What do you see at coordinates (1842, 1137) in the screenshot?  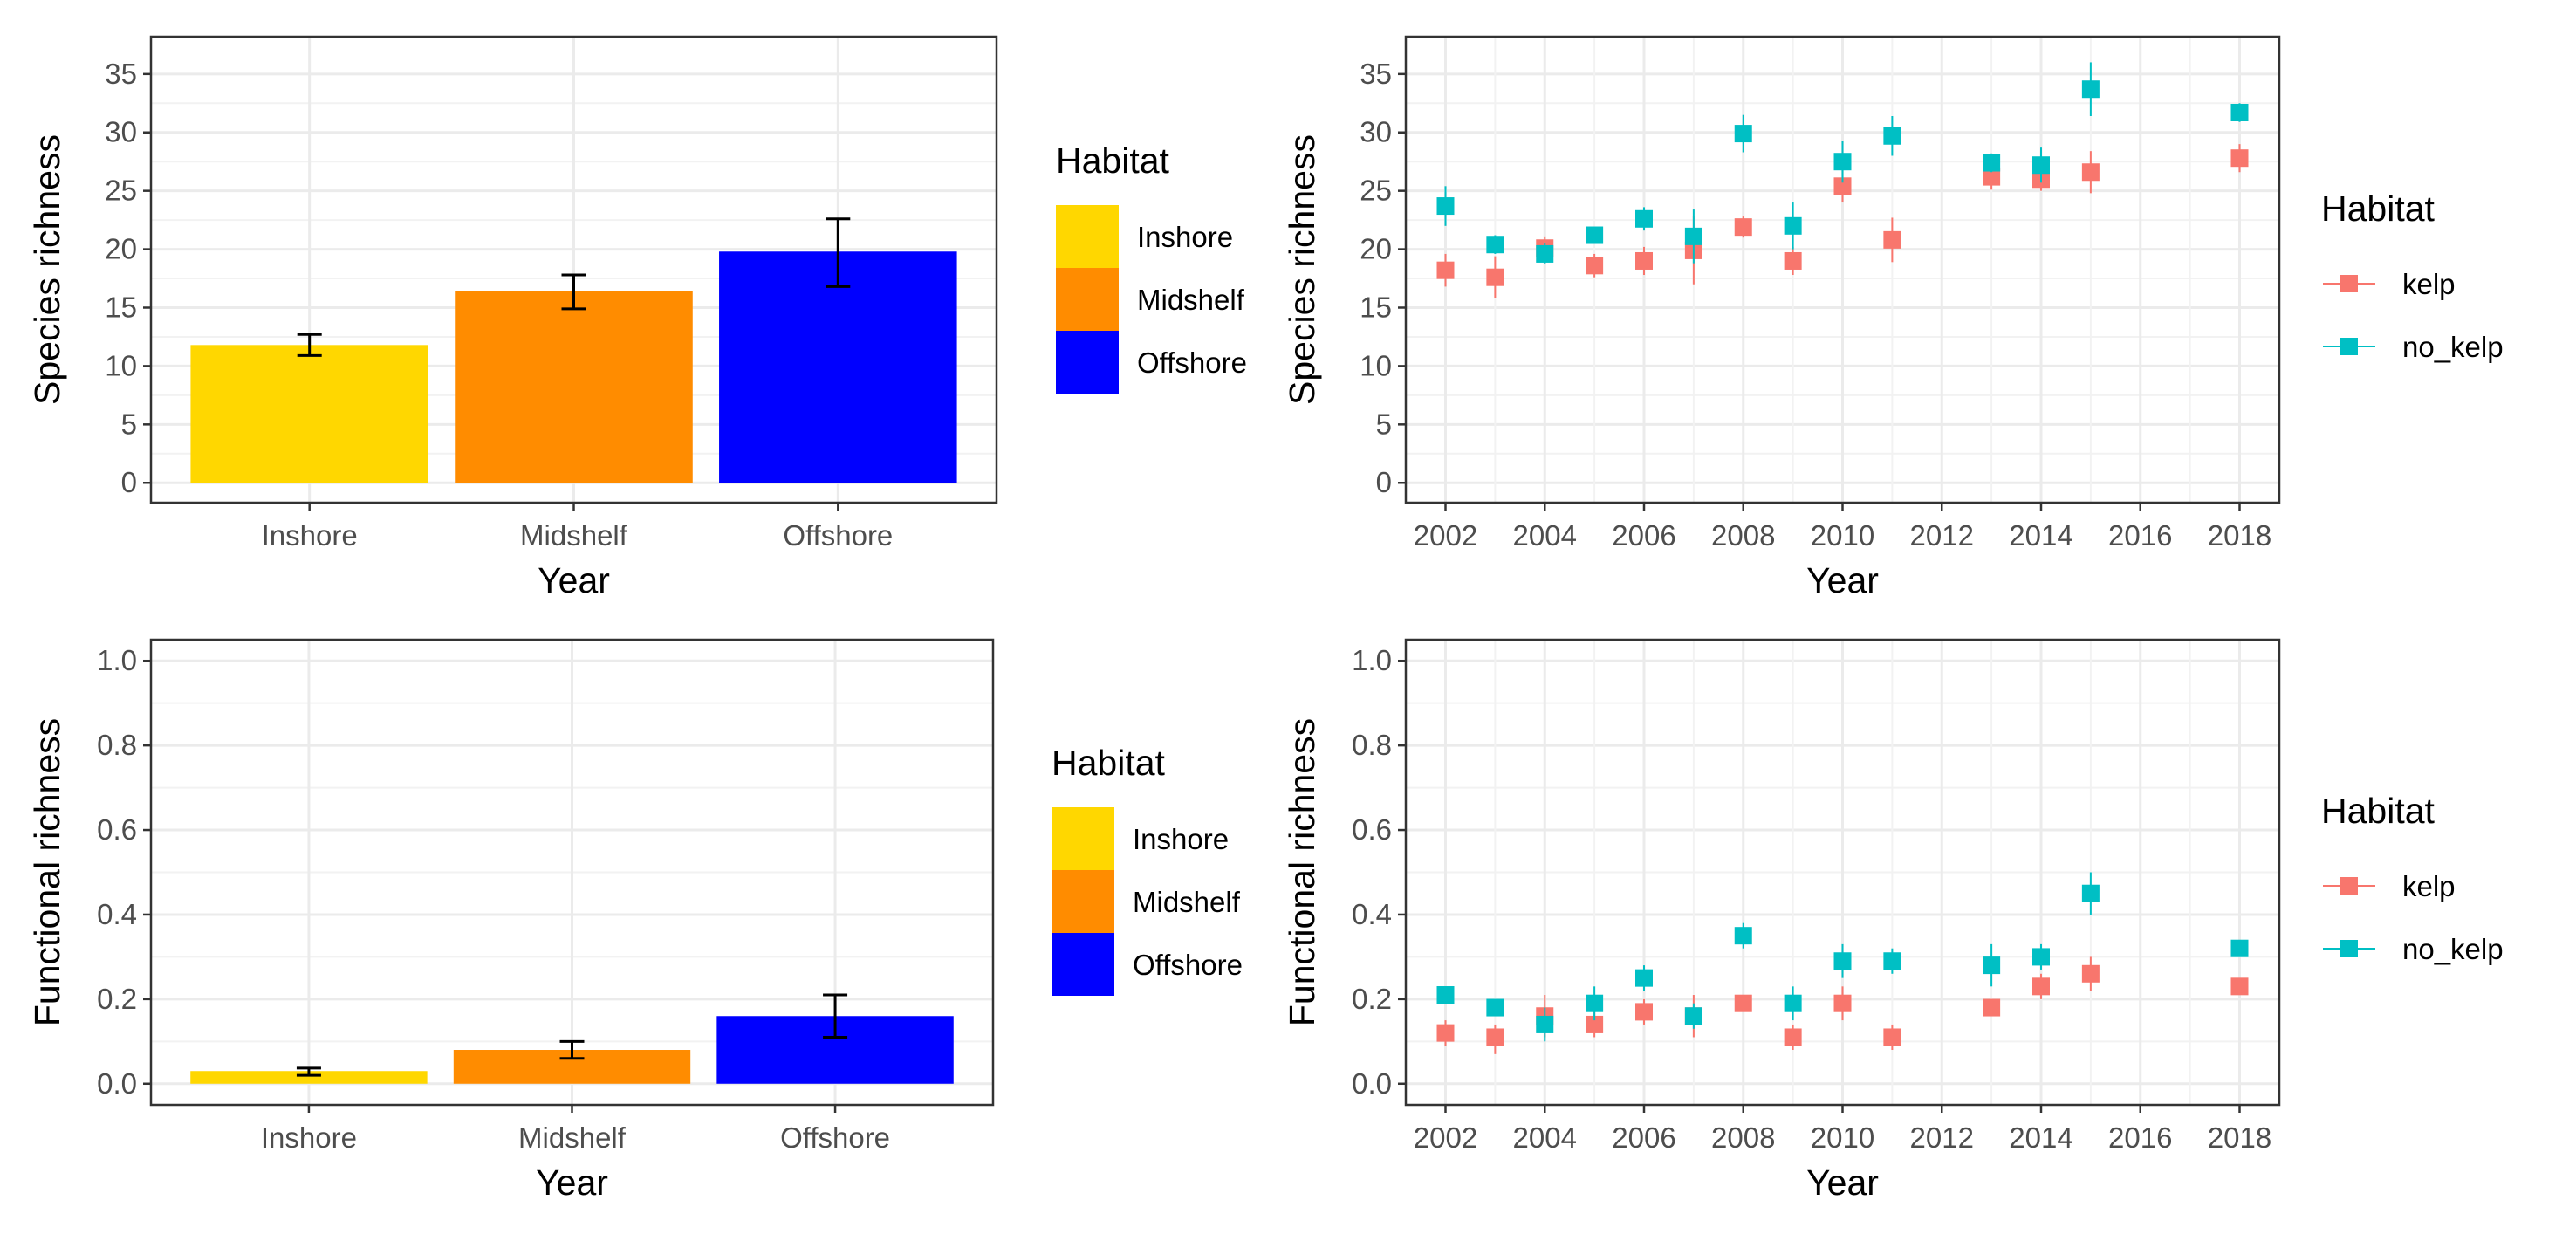 I see `x-tick-label: 2010` at bounding box center [1842, 1137].